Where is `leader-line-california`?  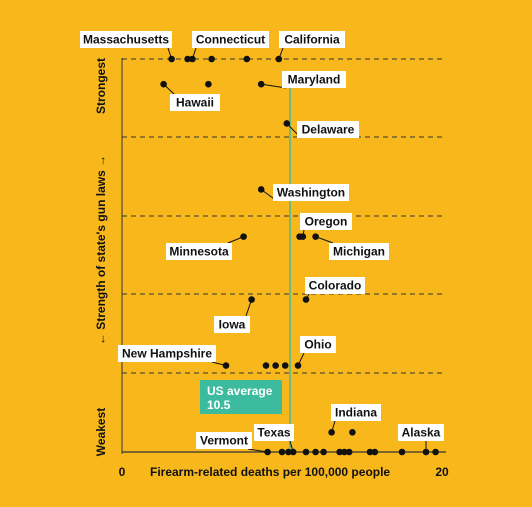 leader-line-california is located at coordinates (281, 53).